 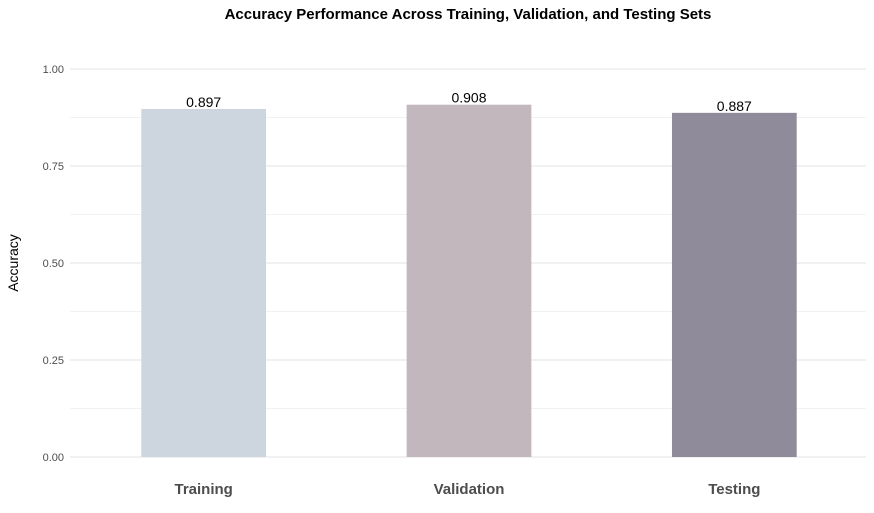 I want to click on bar-training, so click(x=204, y=283).